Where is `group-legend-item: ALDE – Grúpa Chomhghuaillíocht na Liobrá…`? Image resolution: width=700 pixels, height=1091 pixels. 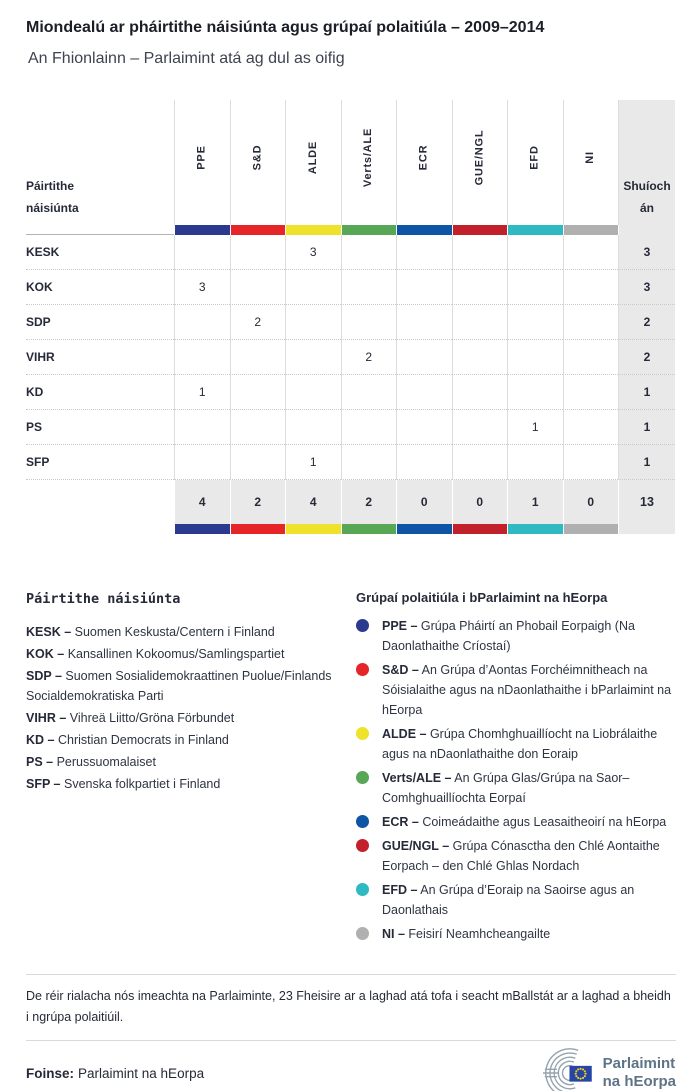
group-legend-item: ALDE – Grúpa Chomhghuaillíocht na Liobrá… is located at coordinates (516, 744).